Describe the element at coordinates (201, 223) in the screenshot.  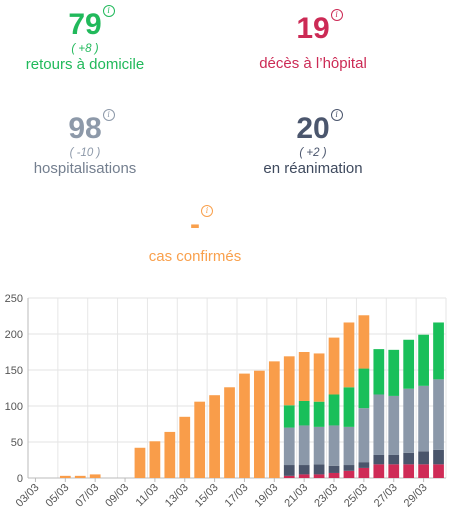
I see `cases-value: -i` at that location.